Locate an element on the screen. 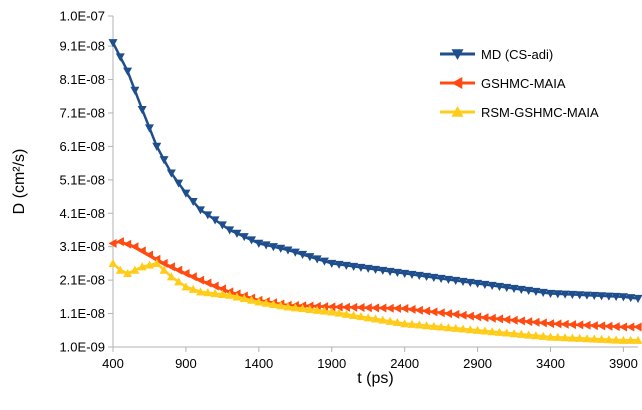 The height and width of the screenshot is (410, 642). y-tick-label: 9.1E-08 is located at coordinates (82, 46).